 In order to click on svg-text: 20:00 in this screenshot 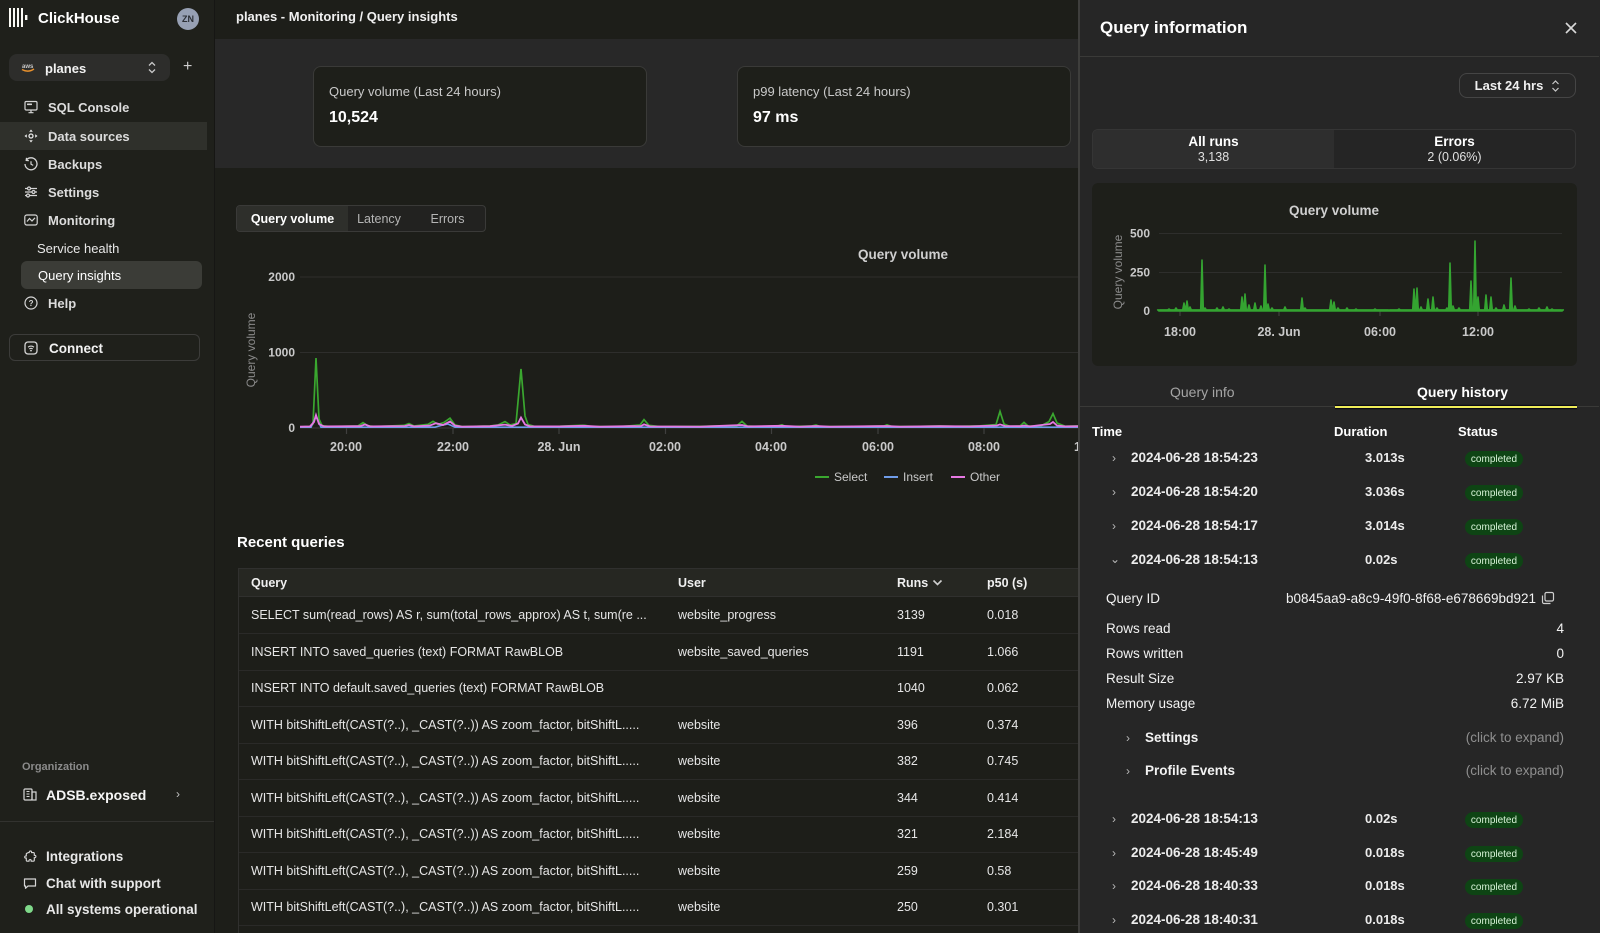, I will do `click(346, 447)`.